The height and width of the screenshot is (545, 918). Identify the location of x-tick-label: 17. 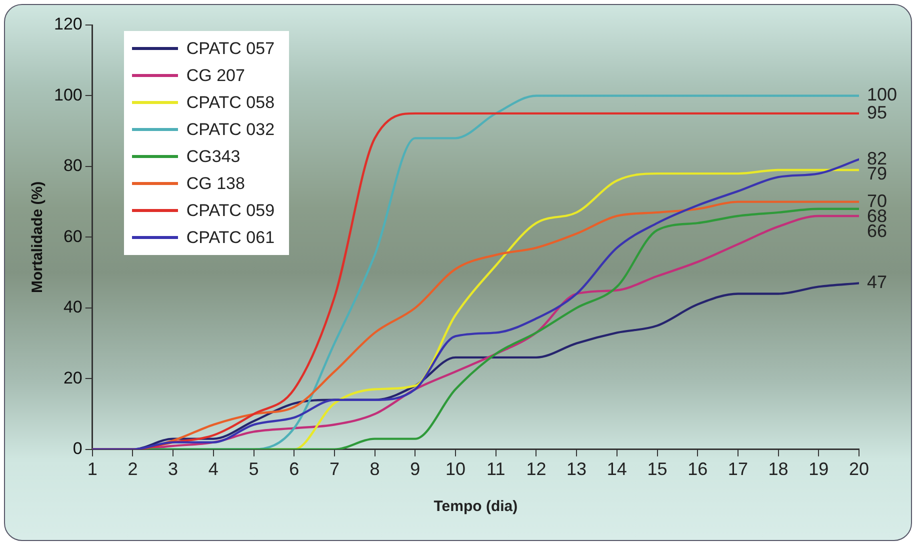
(738, 469).